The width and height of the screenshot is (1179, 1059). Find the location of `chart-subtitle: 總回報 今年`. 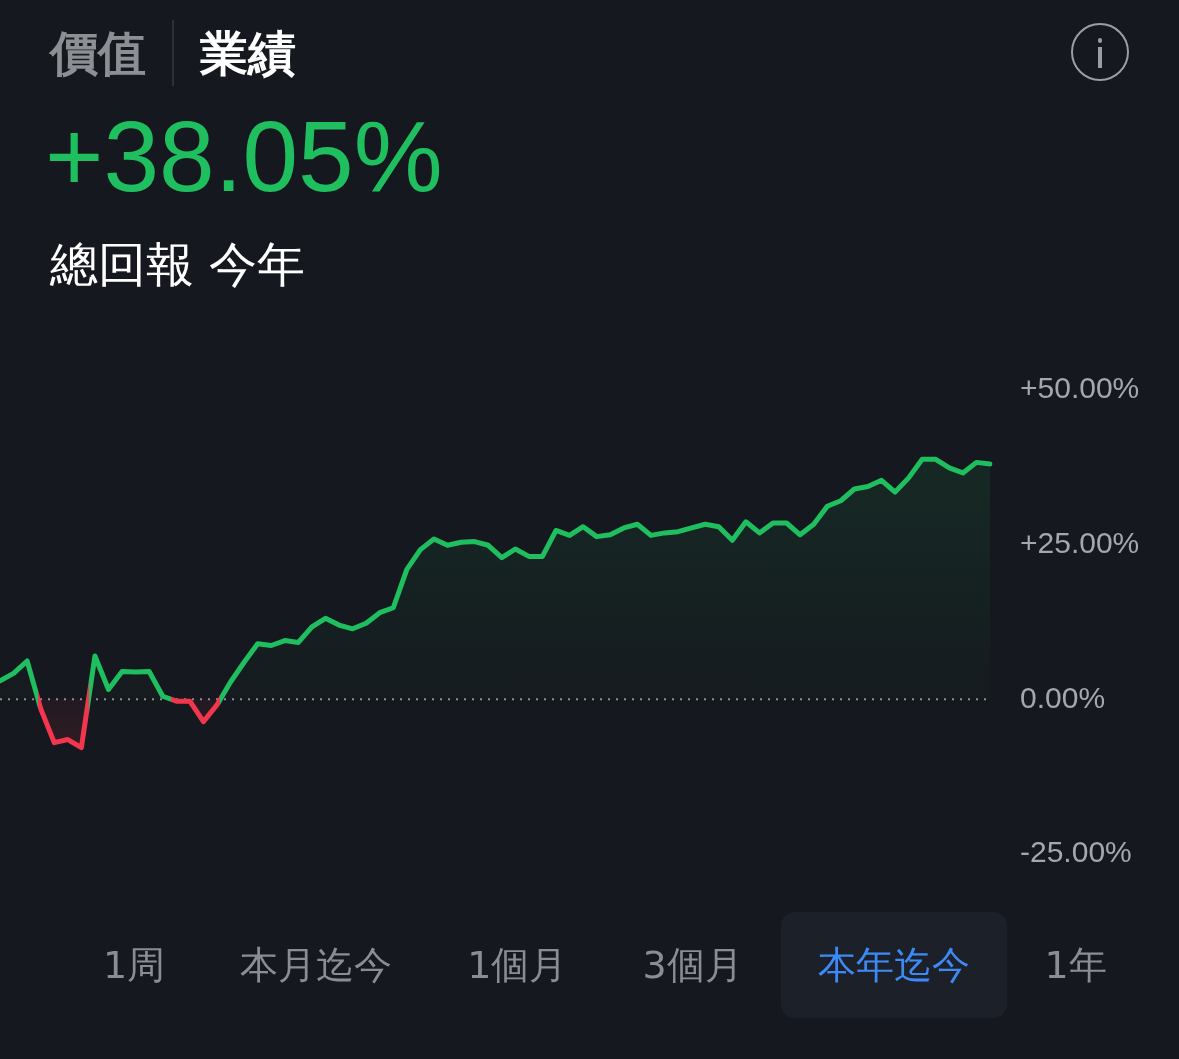

chart-subtitle: 總回報 今年 is located at coordinates (178, 264).